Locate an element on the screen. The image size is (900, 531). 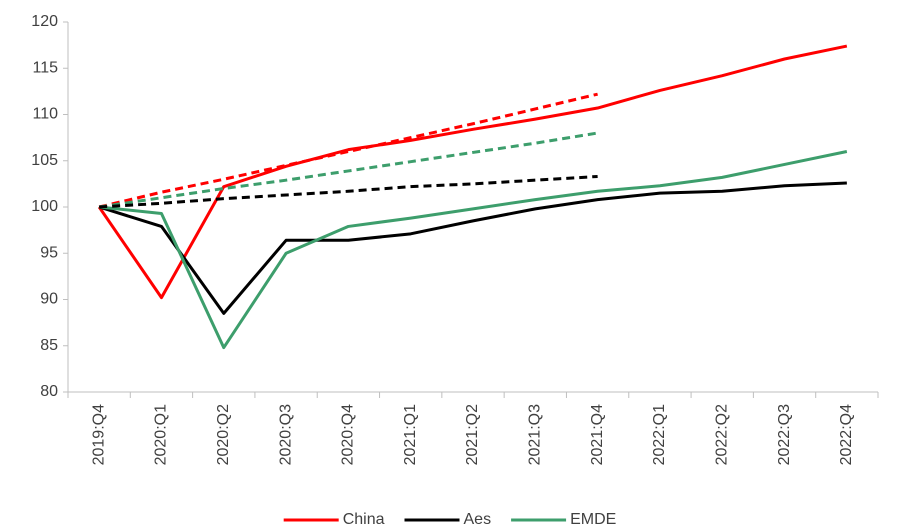
x-tick-label: 2020:Q1 is located at coordinates (161, 434).